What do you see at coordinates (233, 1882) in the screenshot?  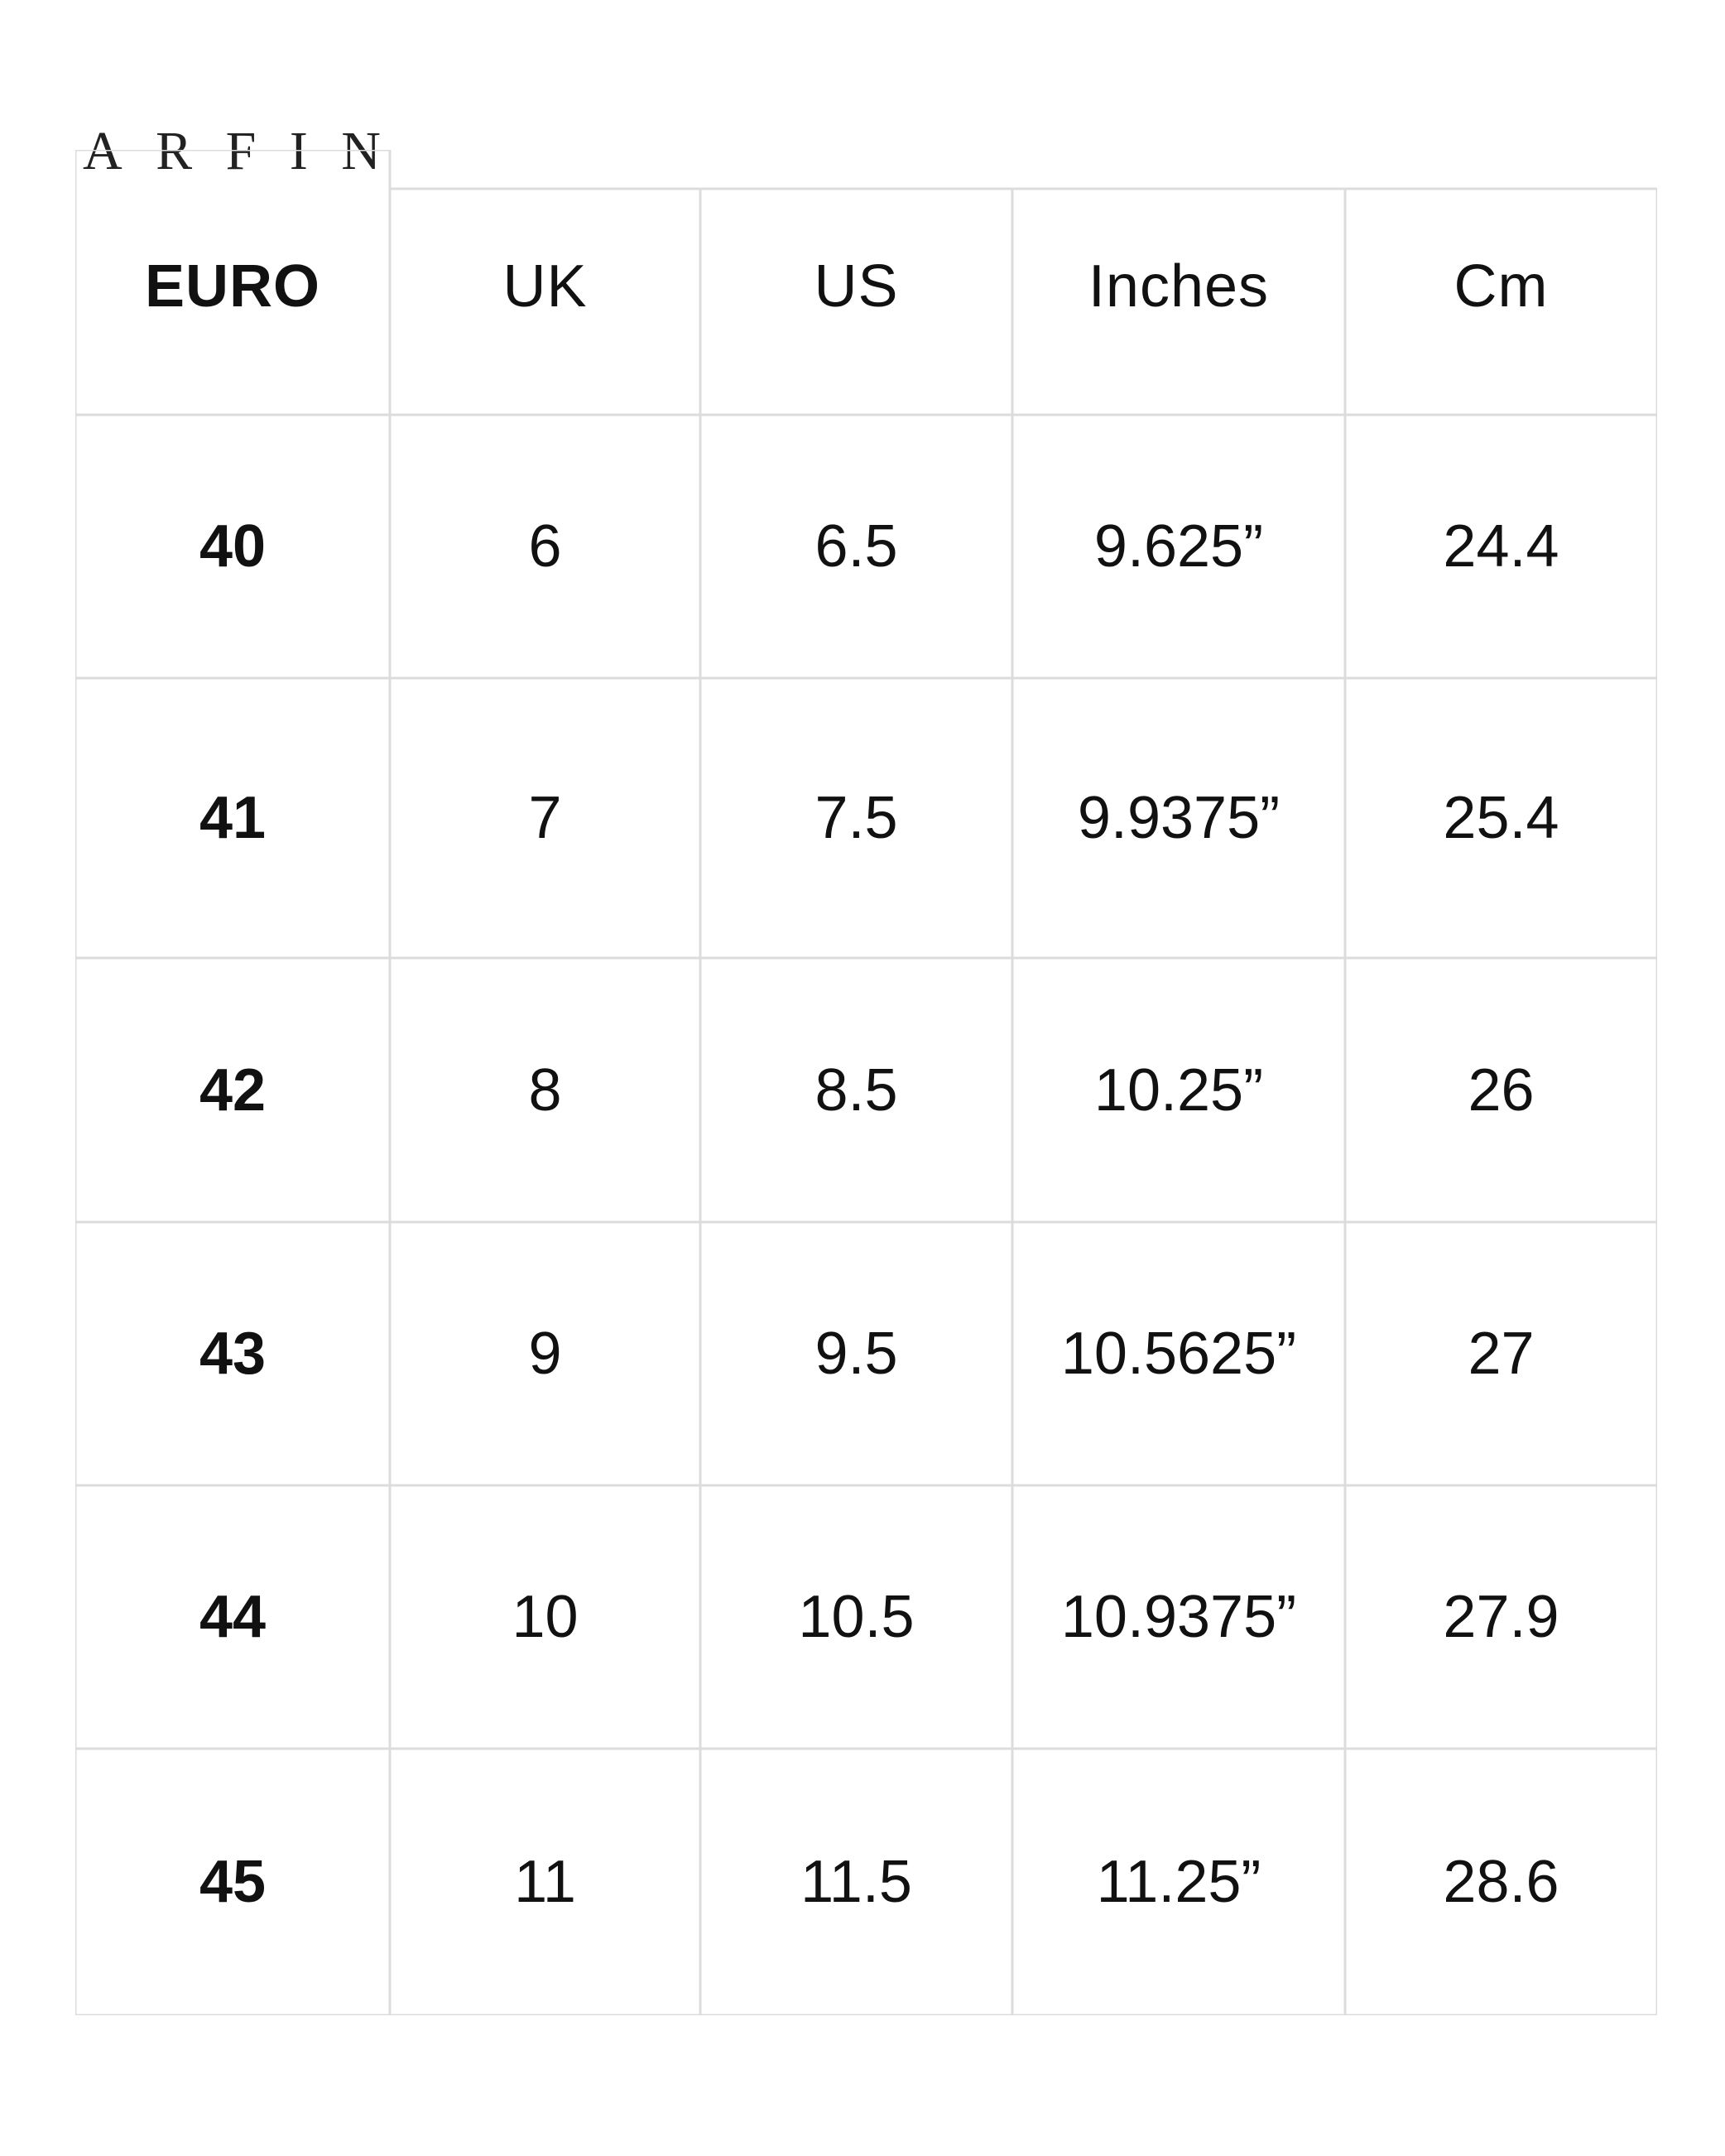 I see `table-cell-euro: 45` at bounding box center [233, 1882].